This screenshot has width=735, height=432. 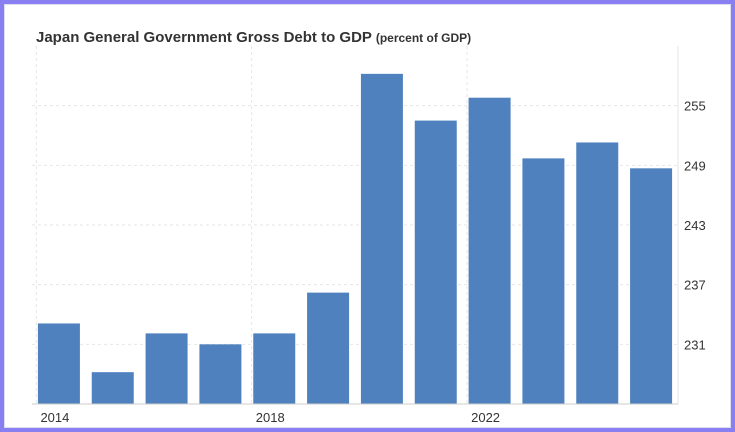 What do you see at coordinates (489, 250) in the screenshot?
I see `bar-2022` at bounding box center [489, 250].